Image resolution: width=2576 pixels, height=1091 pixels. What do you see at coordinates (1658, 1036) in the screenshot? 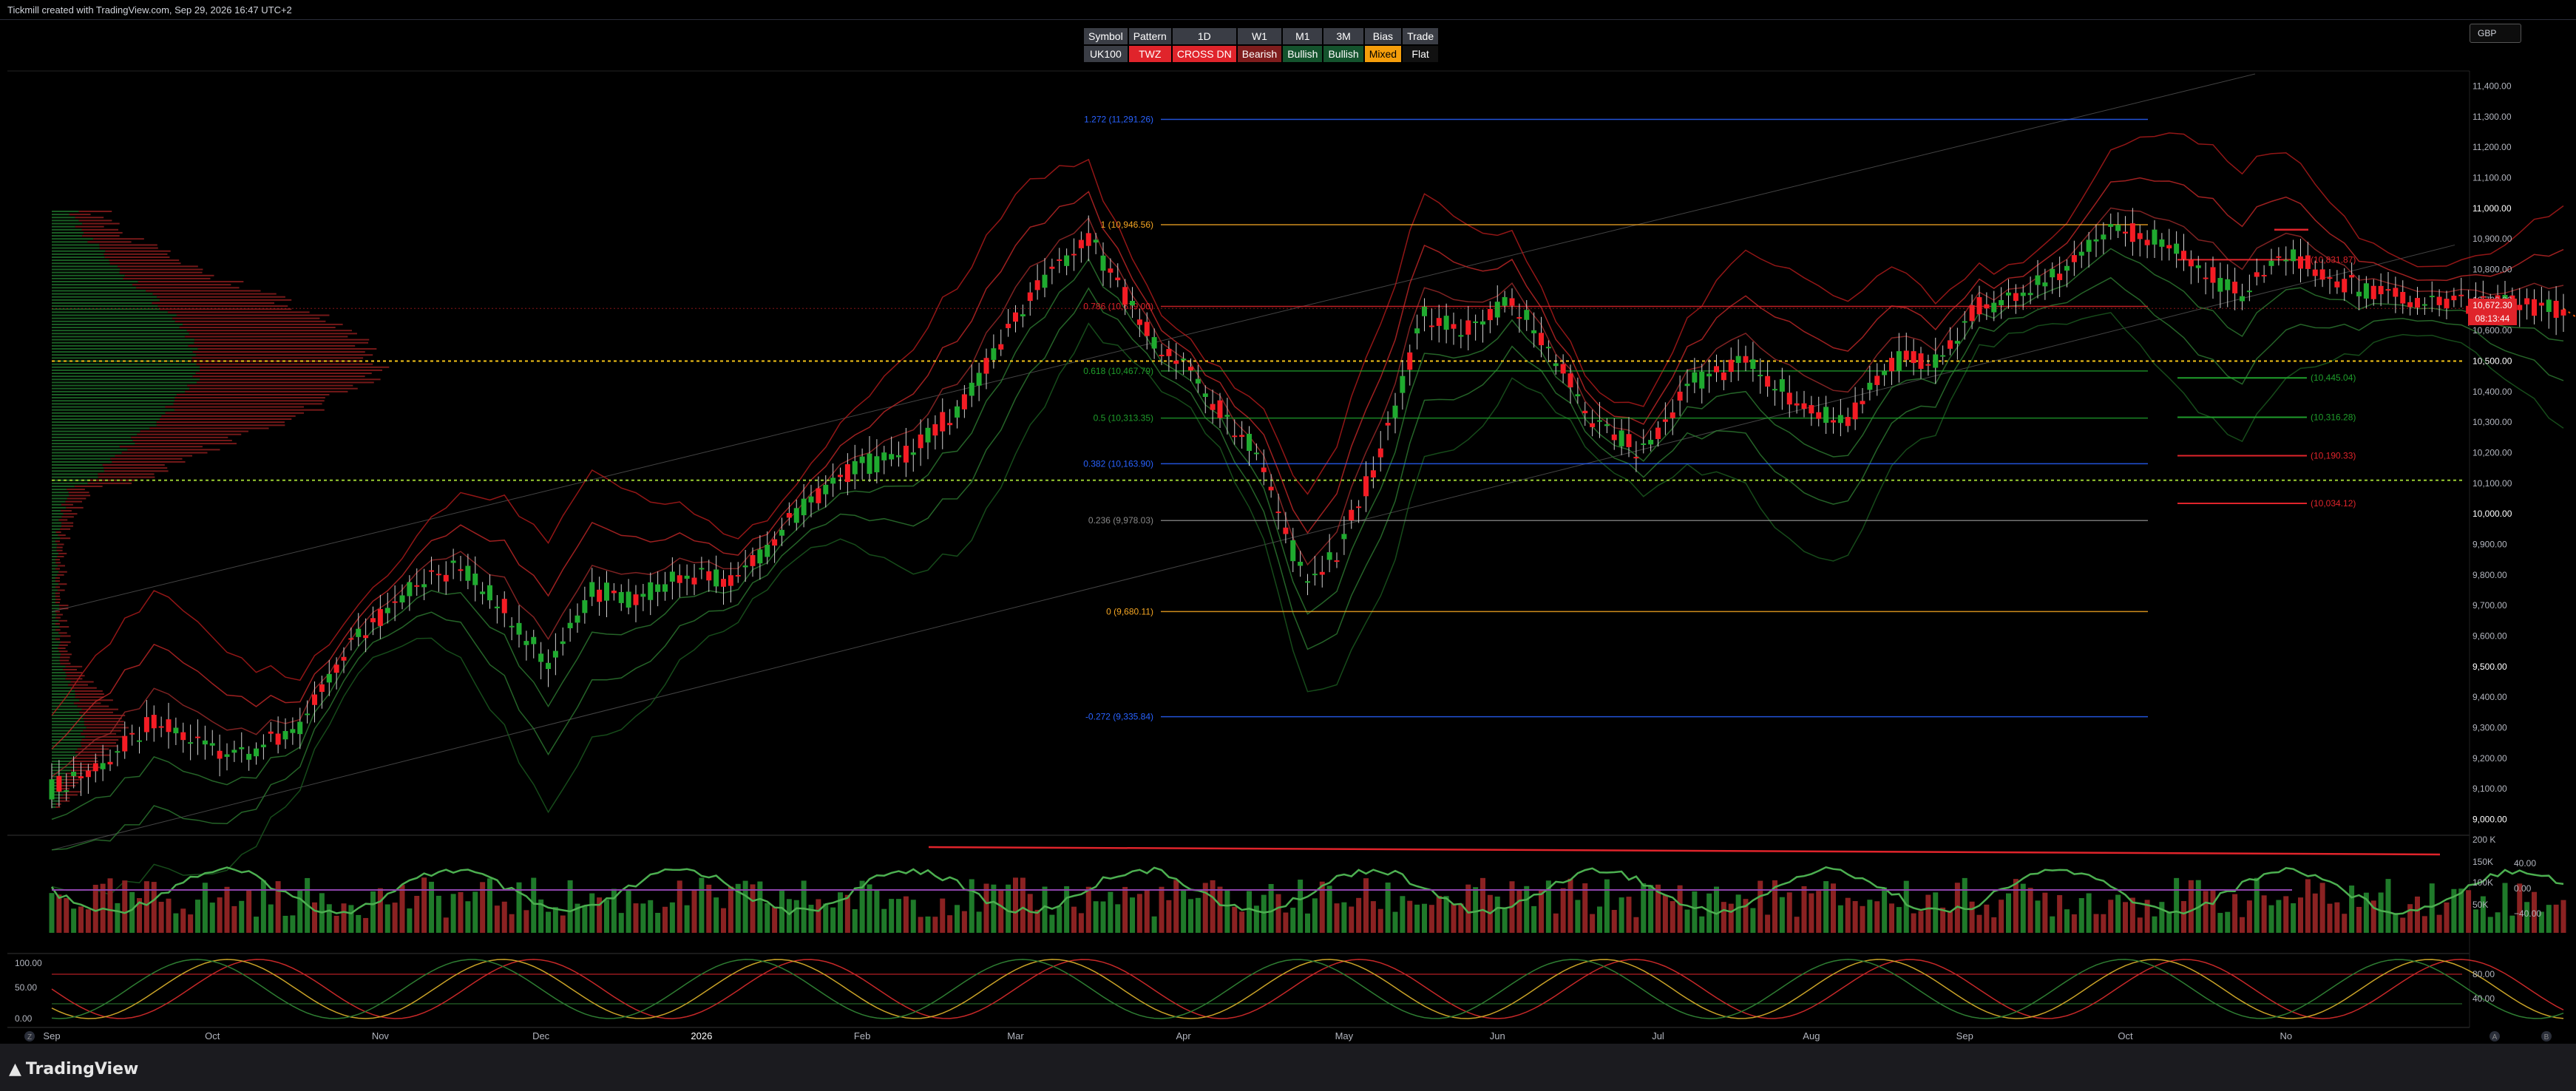
I see `x-label-10: Jul` at bounding box center [1658, 1036].